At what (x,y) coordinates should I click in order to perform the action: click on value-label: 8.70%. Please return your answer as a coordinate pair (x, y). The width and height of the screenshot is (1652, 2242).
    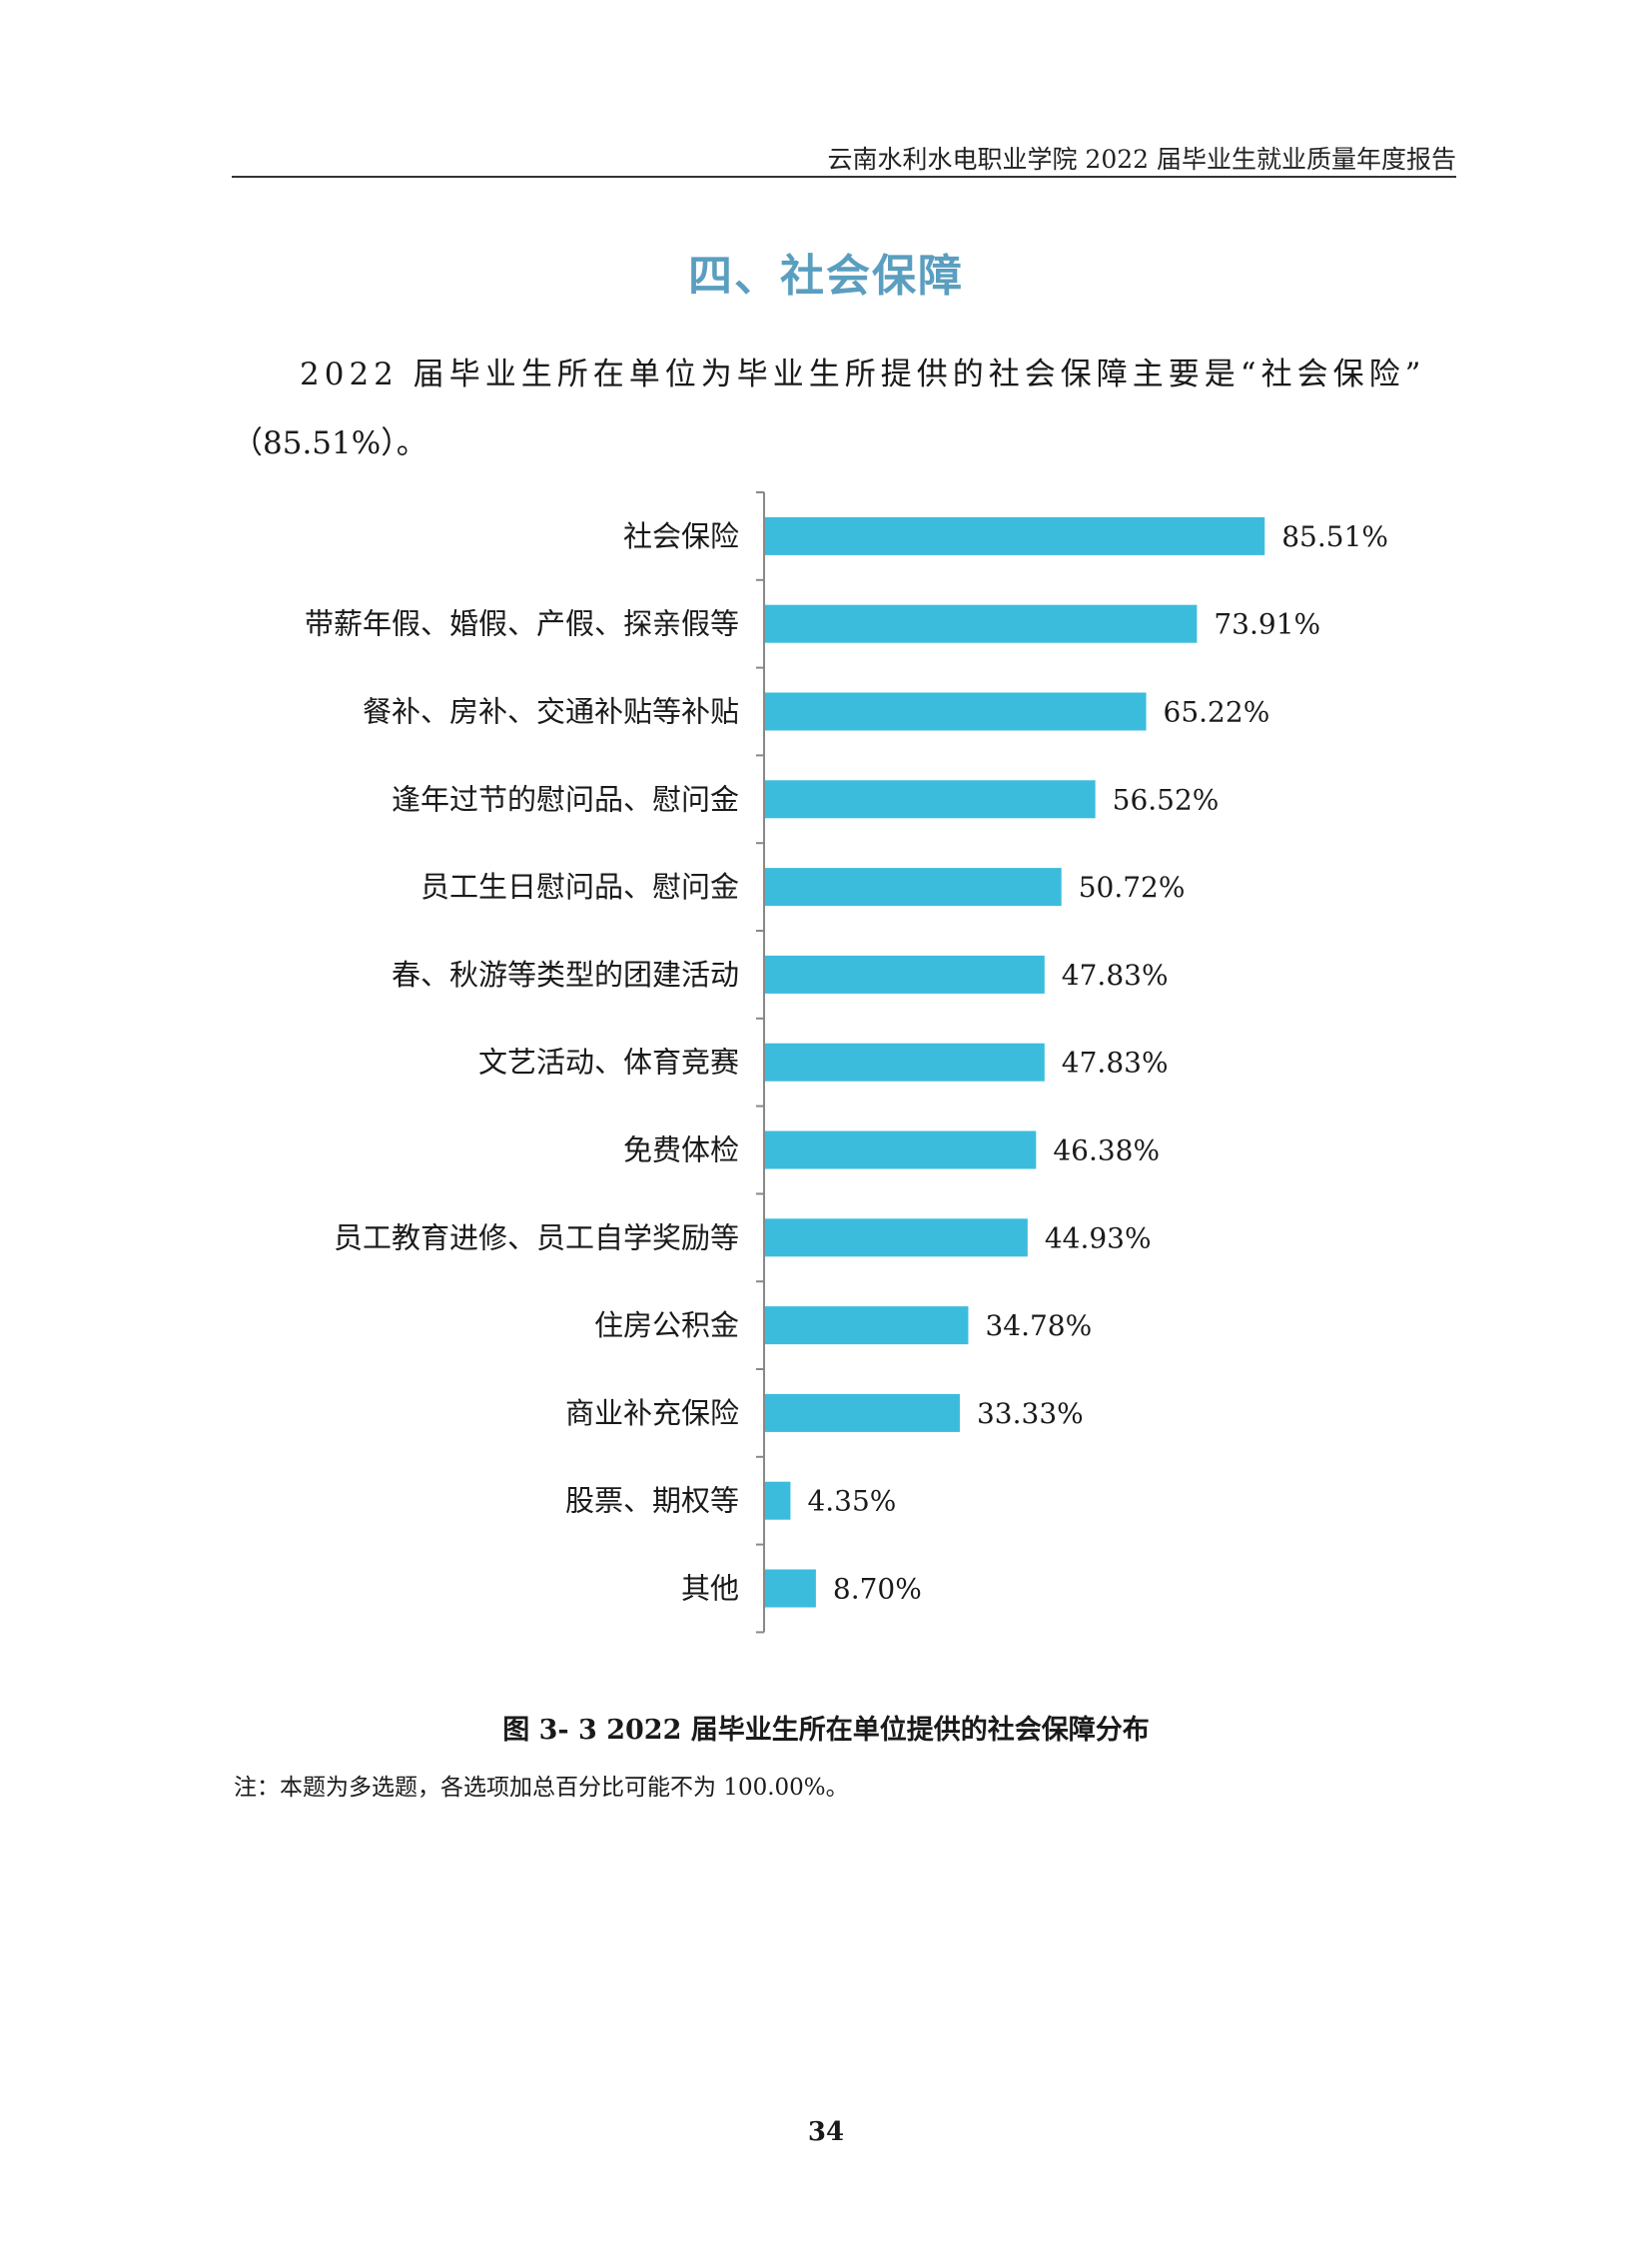
    Looking at the image, I should click on (877, 1589).